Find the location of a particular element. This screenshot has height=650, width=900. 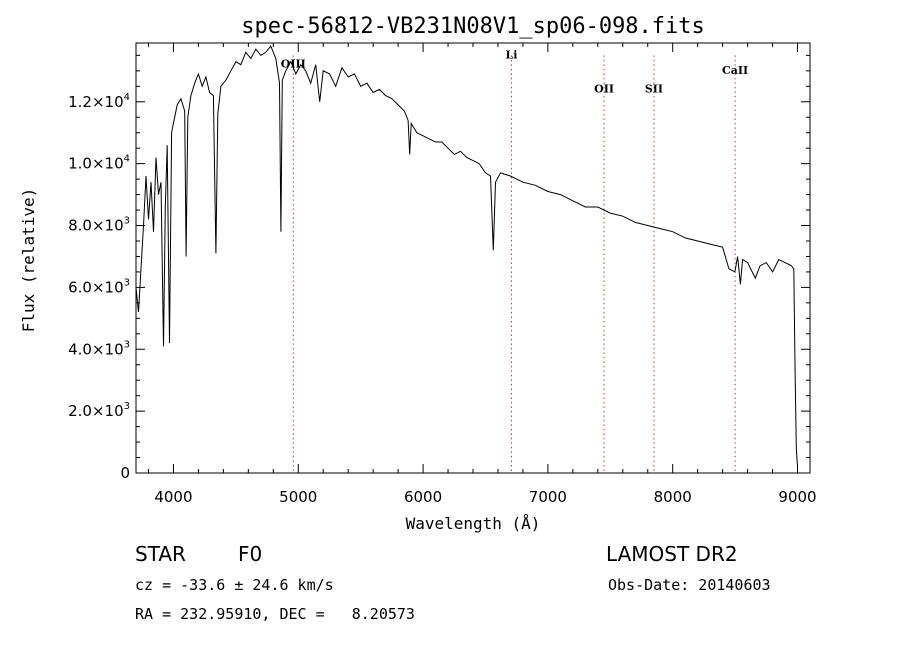

y-tick-mantissa: 4.0×10 is located at coordinates (96, 349).